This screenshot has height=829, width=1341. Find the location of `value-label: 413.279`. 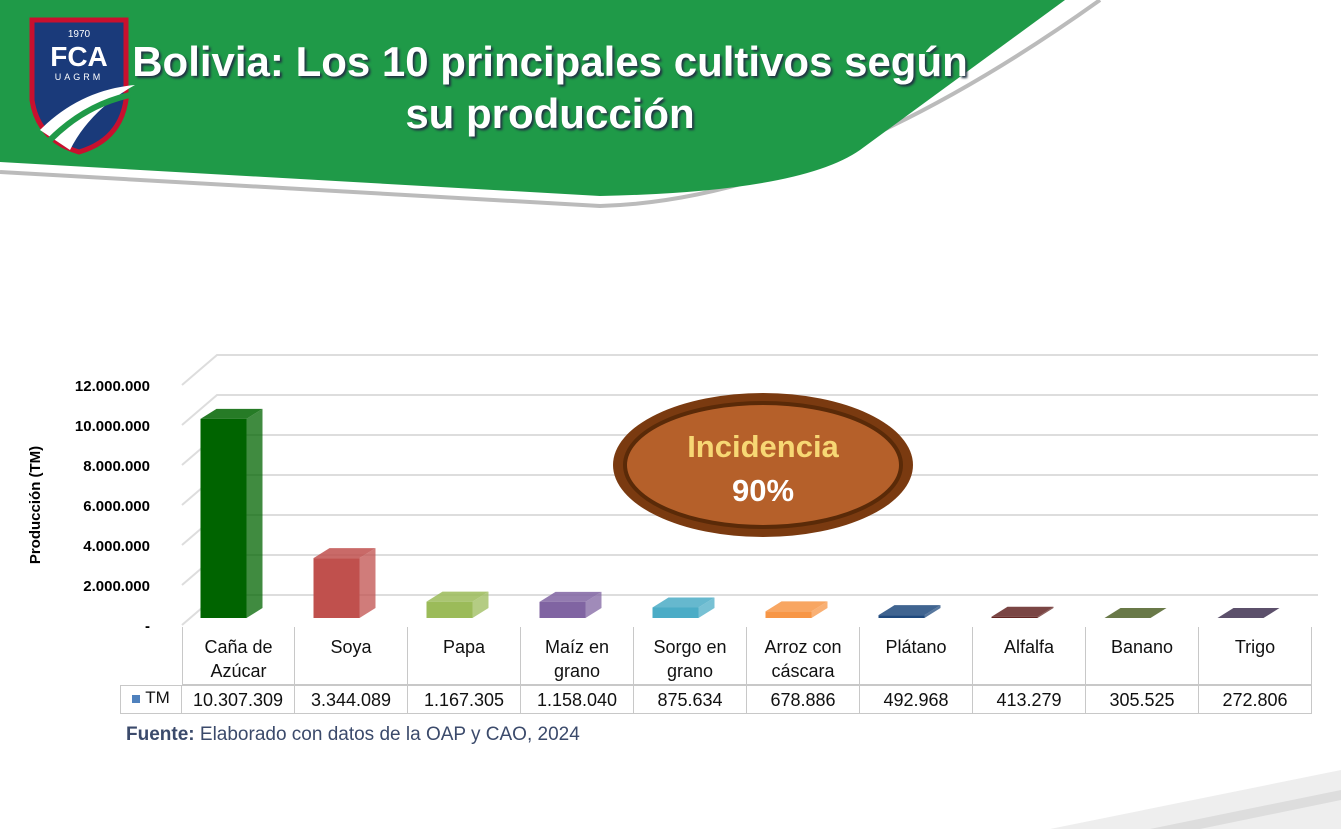

value-label: 413.279 is located at coordinates (1029, 699).